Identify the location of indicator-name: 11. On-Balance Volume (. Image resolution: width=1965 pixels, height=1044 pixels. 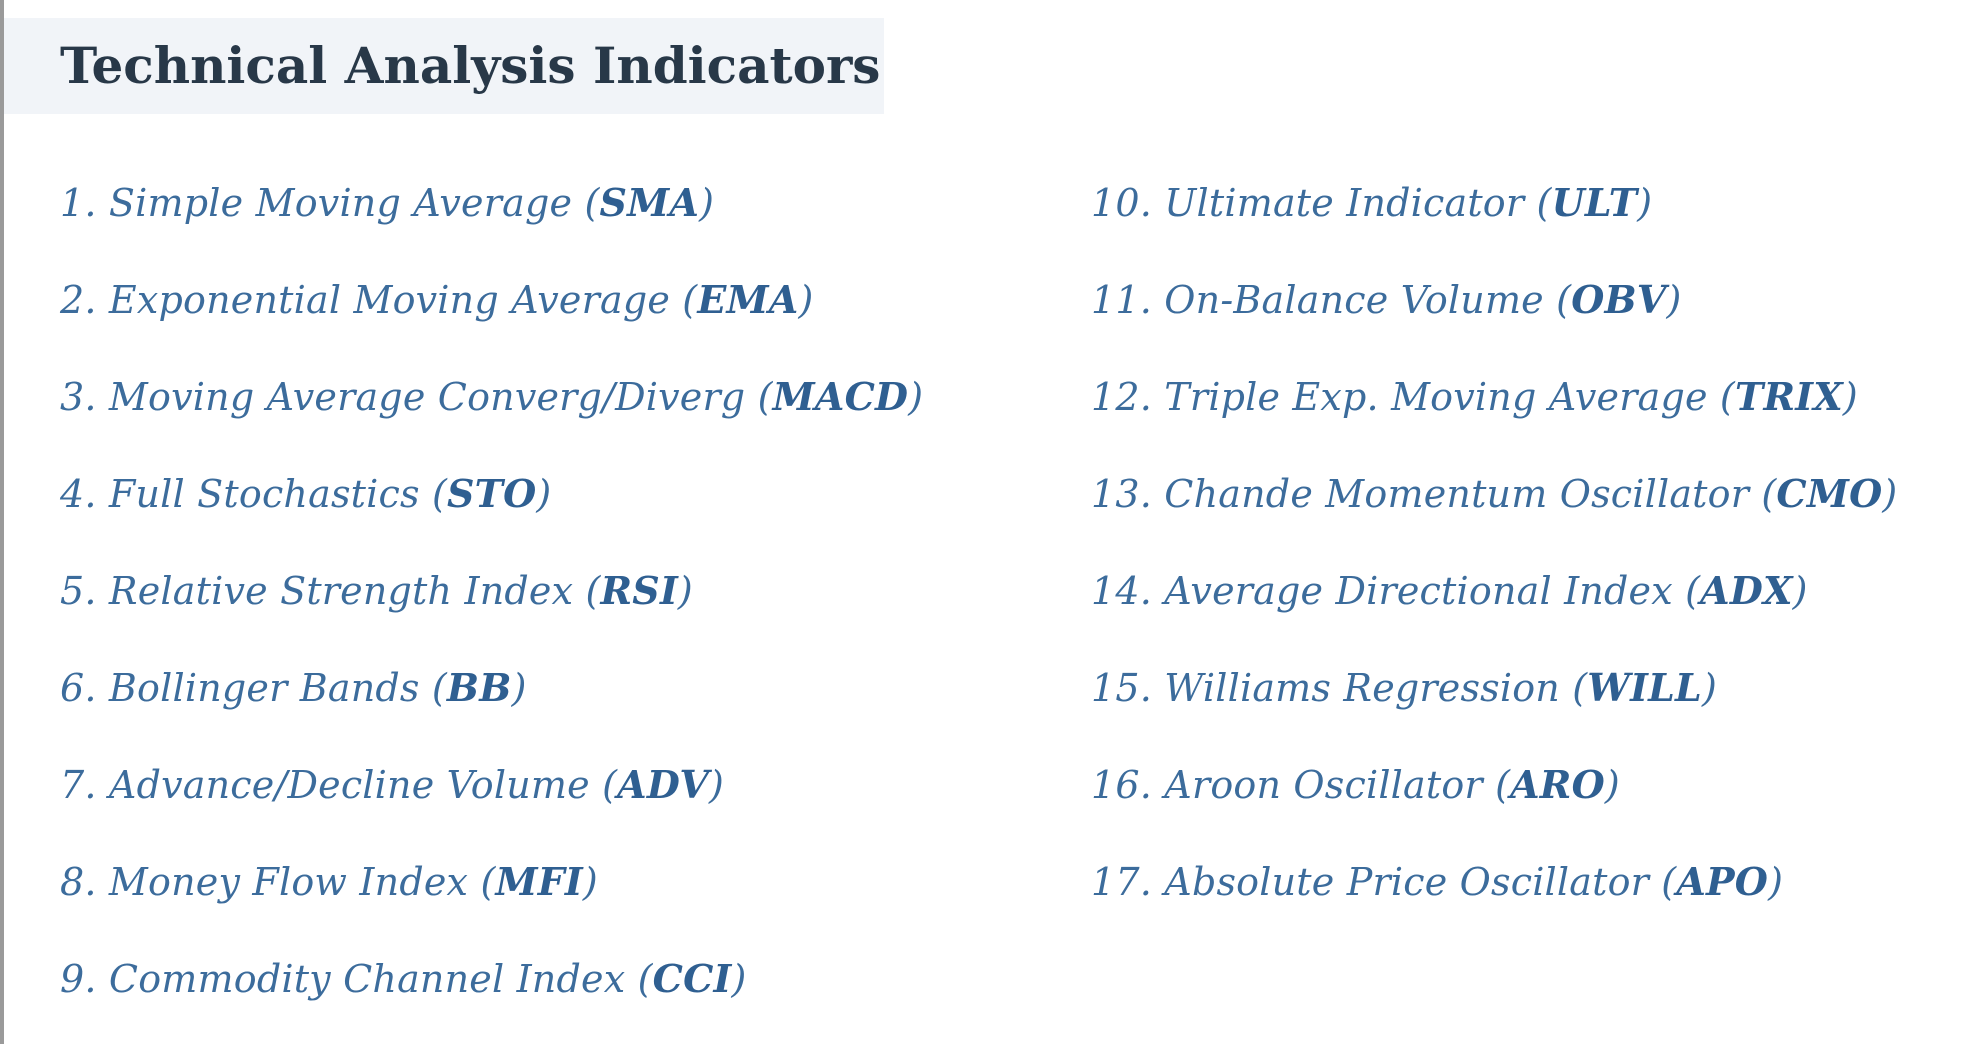
(1331, 300).